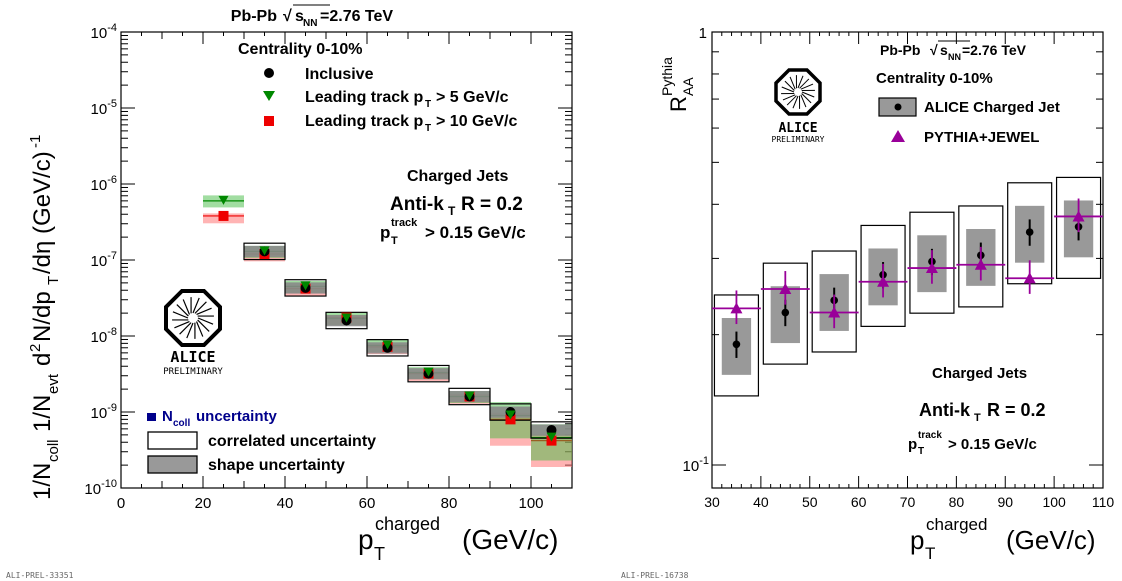 Image resolution: width=1122 pixels, height=581 pixels. I want to click on right-legend-data-dot, so click(898, 107).